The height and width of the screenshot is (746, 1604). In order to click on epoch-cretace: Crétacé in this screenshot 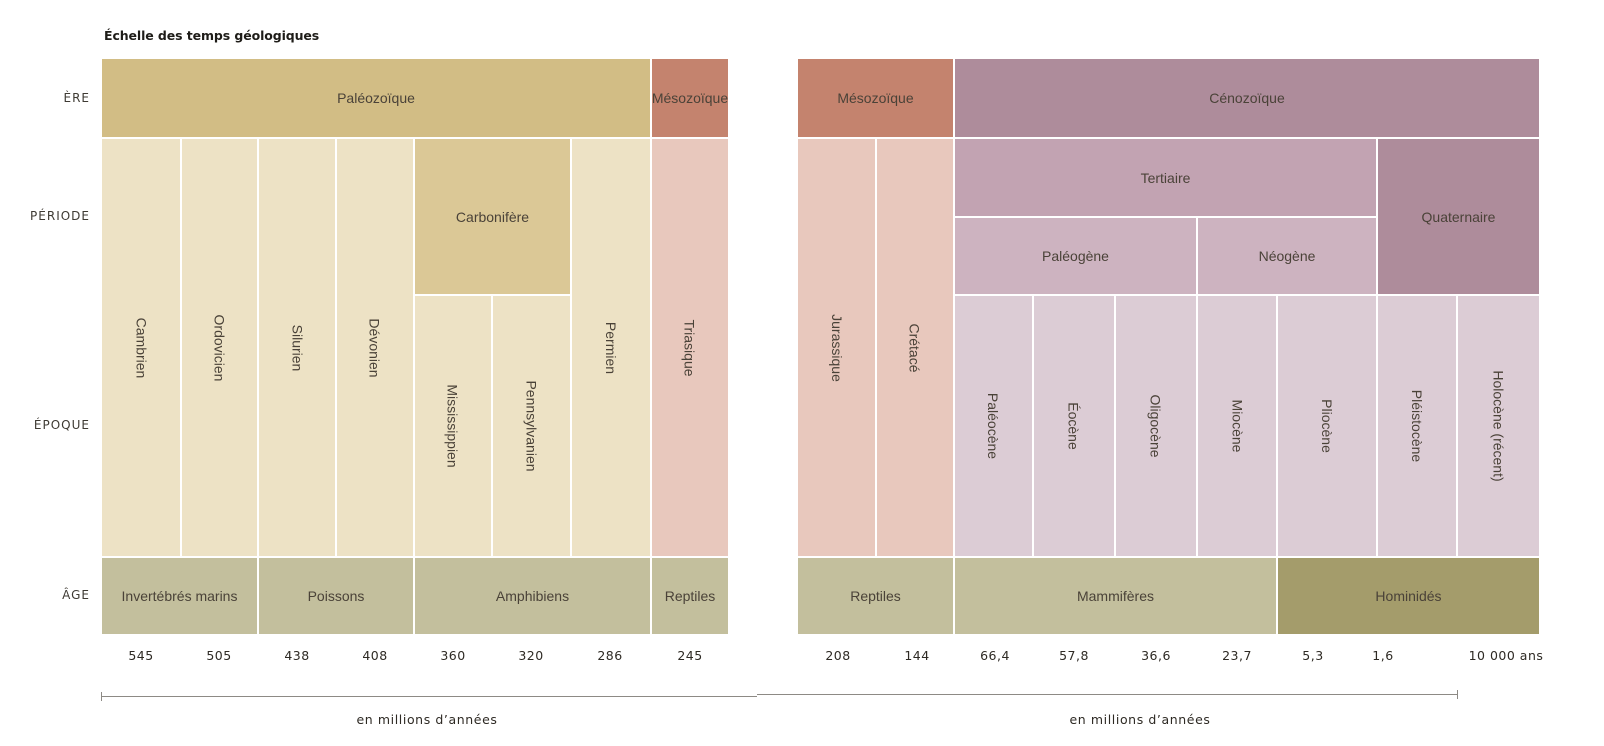, I will do `click(915, 347)`.